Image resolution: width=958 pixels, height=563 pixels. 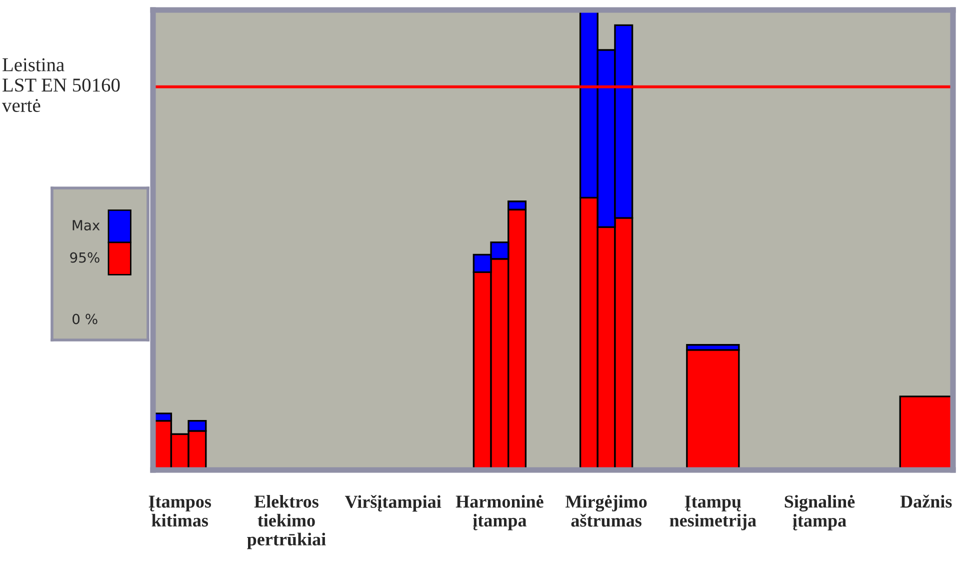 I want to click on x-tick-label: Harmoninė įtampa, so click(x=500, y=512).